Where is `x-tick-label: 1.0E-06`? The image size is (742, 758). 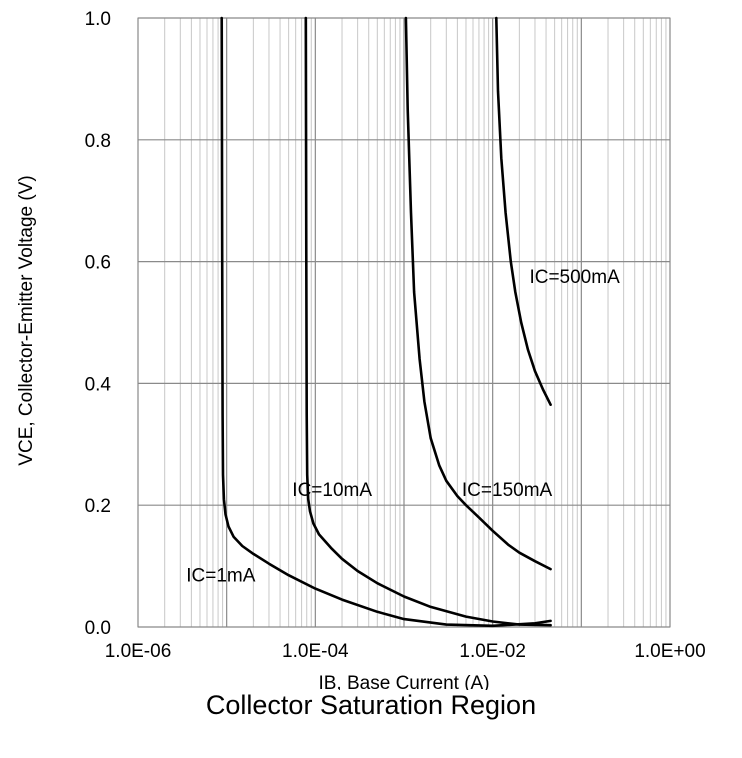 x-tick-label: 1.0E-06 is located at coordinates (138, 651).